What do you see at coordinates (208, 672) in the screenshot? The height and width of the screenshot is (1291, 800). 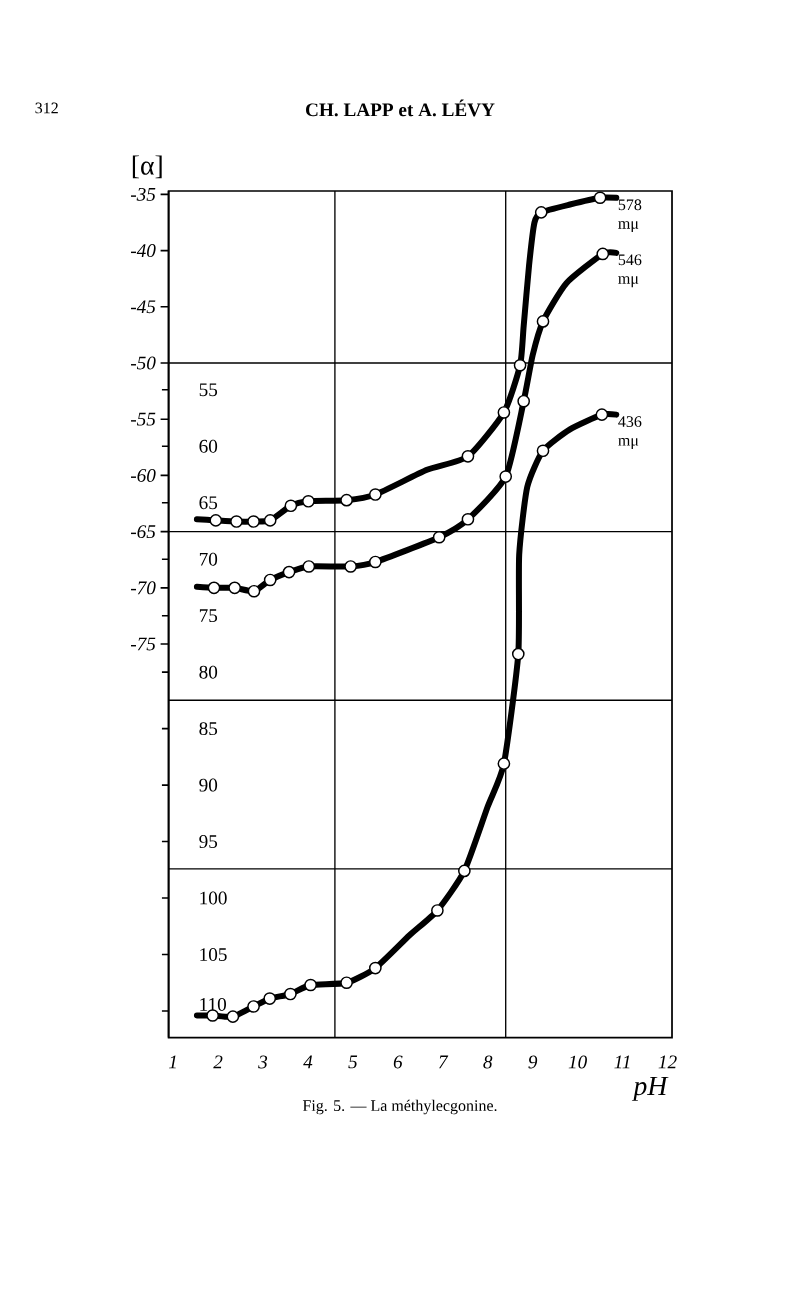 I see `y2-tick-label: 80` at bounding box center [208, 672].